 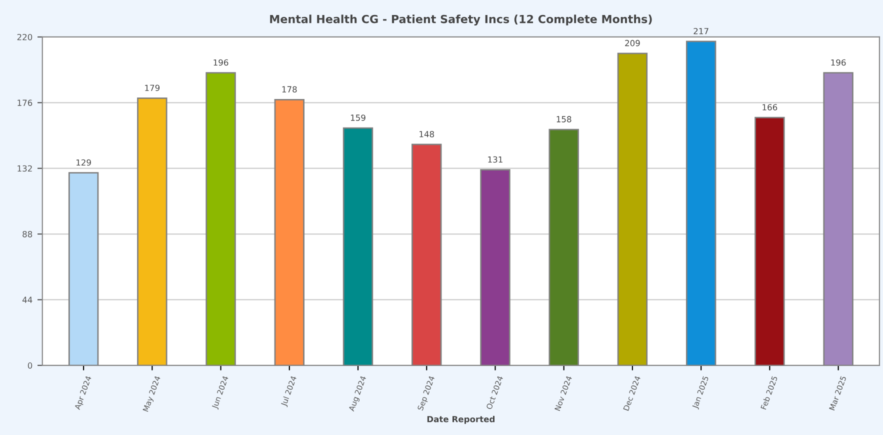 What do you see at coordinates (427, 134) in the screenshot?
I see `data-label: 148` at bounding box center [427, 134].